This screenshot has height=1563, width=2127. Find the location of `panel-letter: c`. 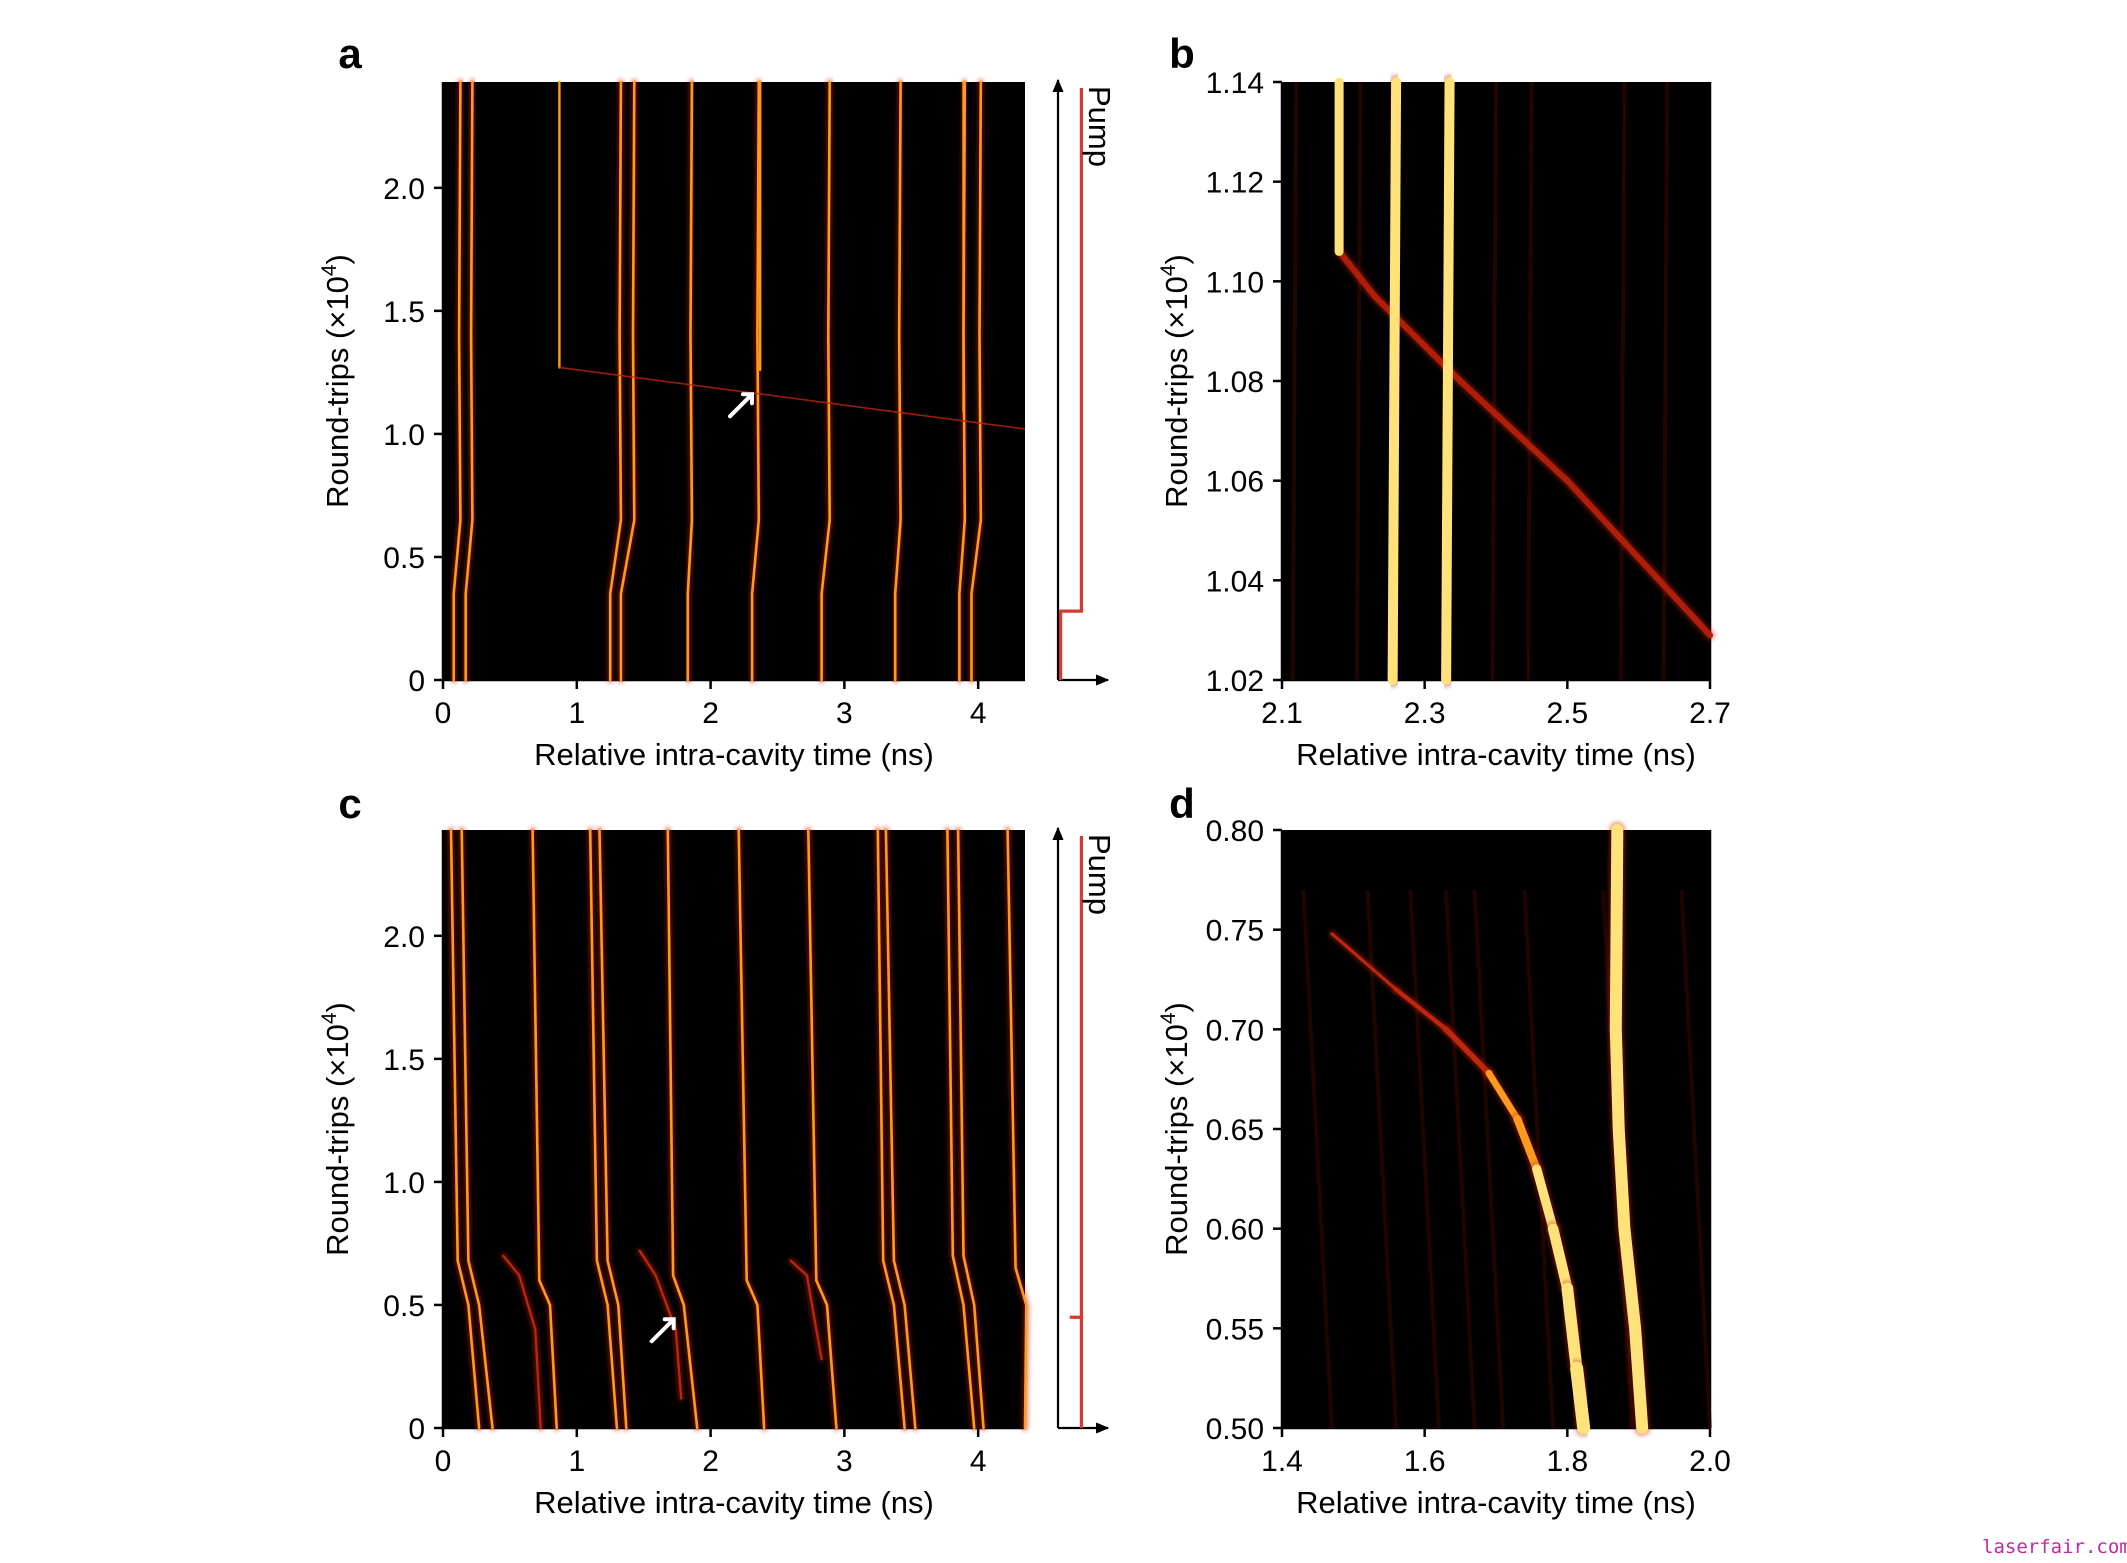

panel-letter: c is located at coordinates (349, 803).